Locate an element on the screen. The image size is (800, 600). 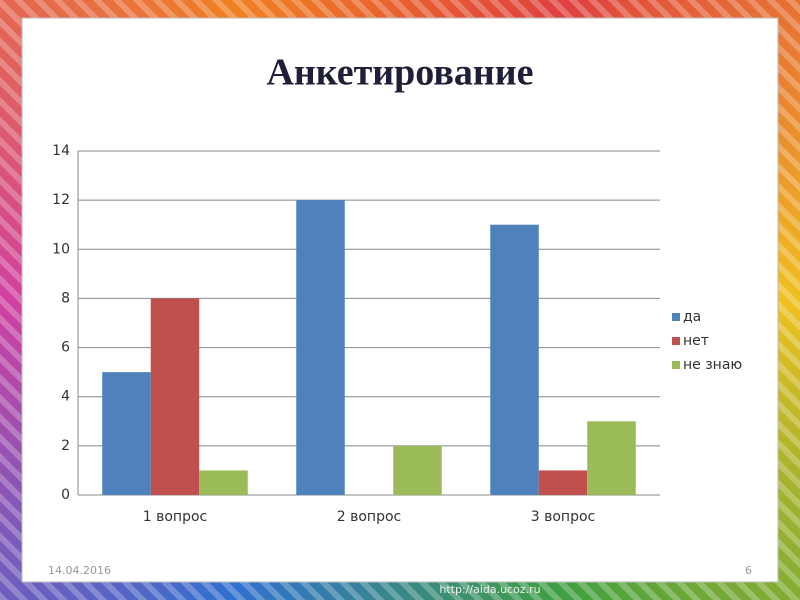
watermark: http://aida.ucoz.ru is located at coordinates (489, 589).